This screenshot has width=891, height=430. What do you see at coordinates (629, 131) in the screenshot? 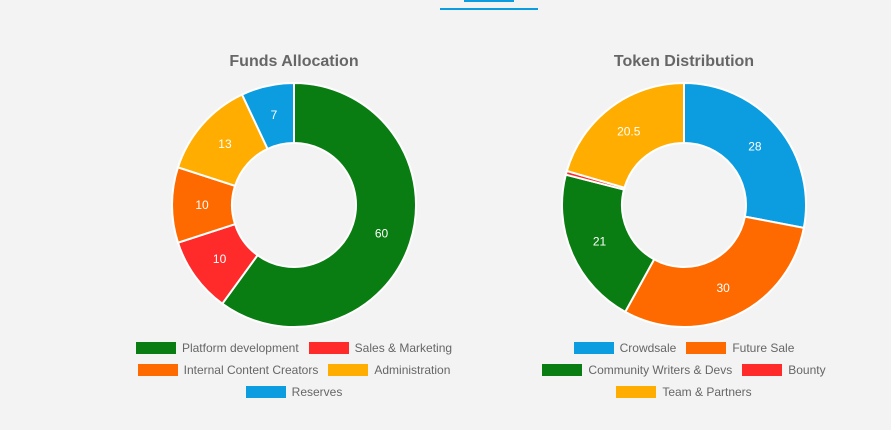
I see `data-label: 20.5` at bounding box center [629, 131].